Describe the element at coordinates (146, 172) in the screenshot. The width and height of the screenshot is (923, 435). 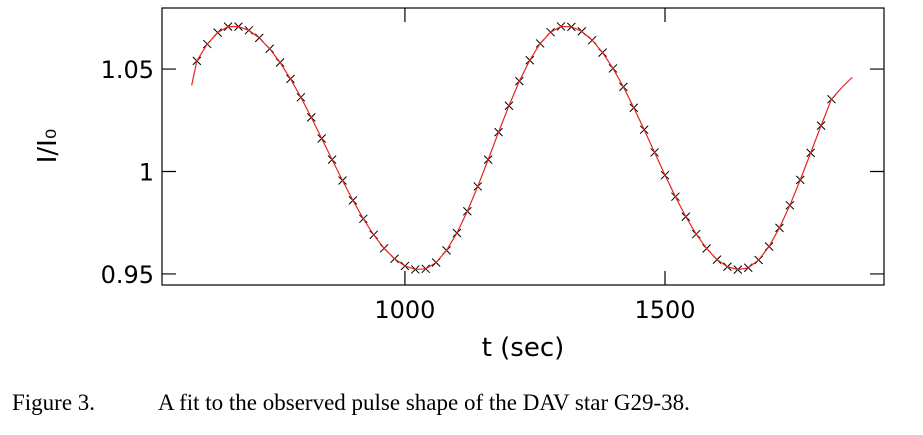
I see `y-tick-label: 1` at that location.